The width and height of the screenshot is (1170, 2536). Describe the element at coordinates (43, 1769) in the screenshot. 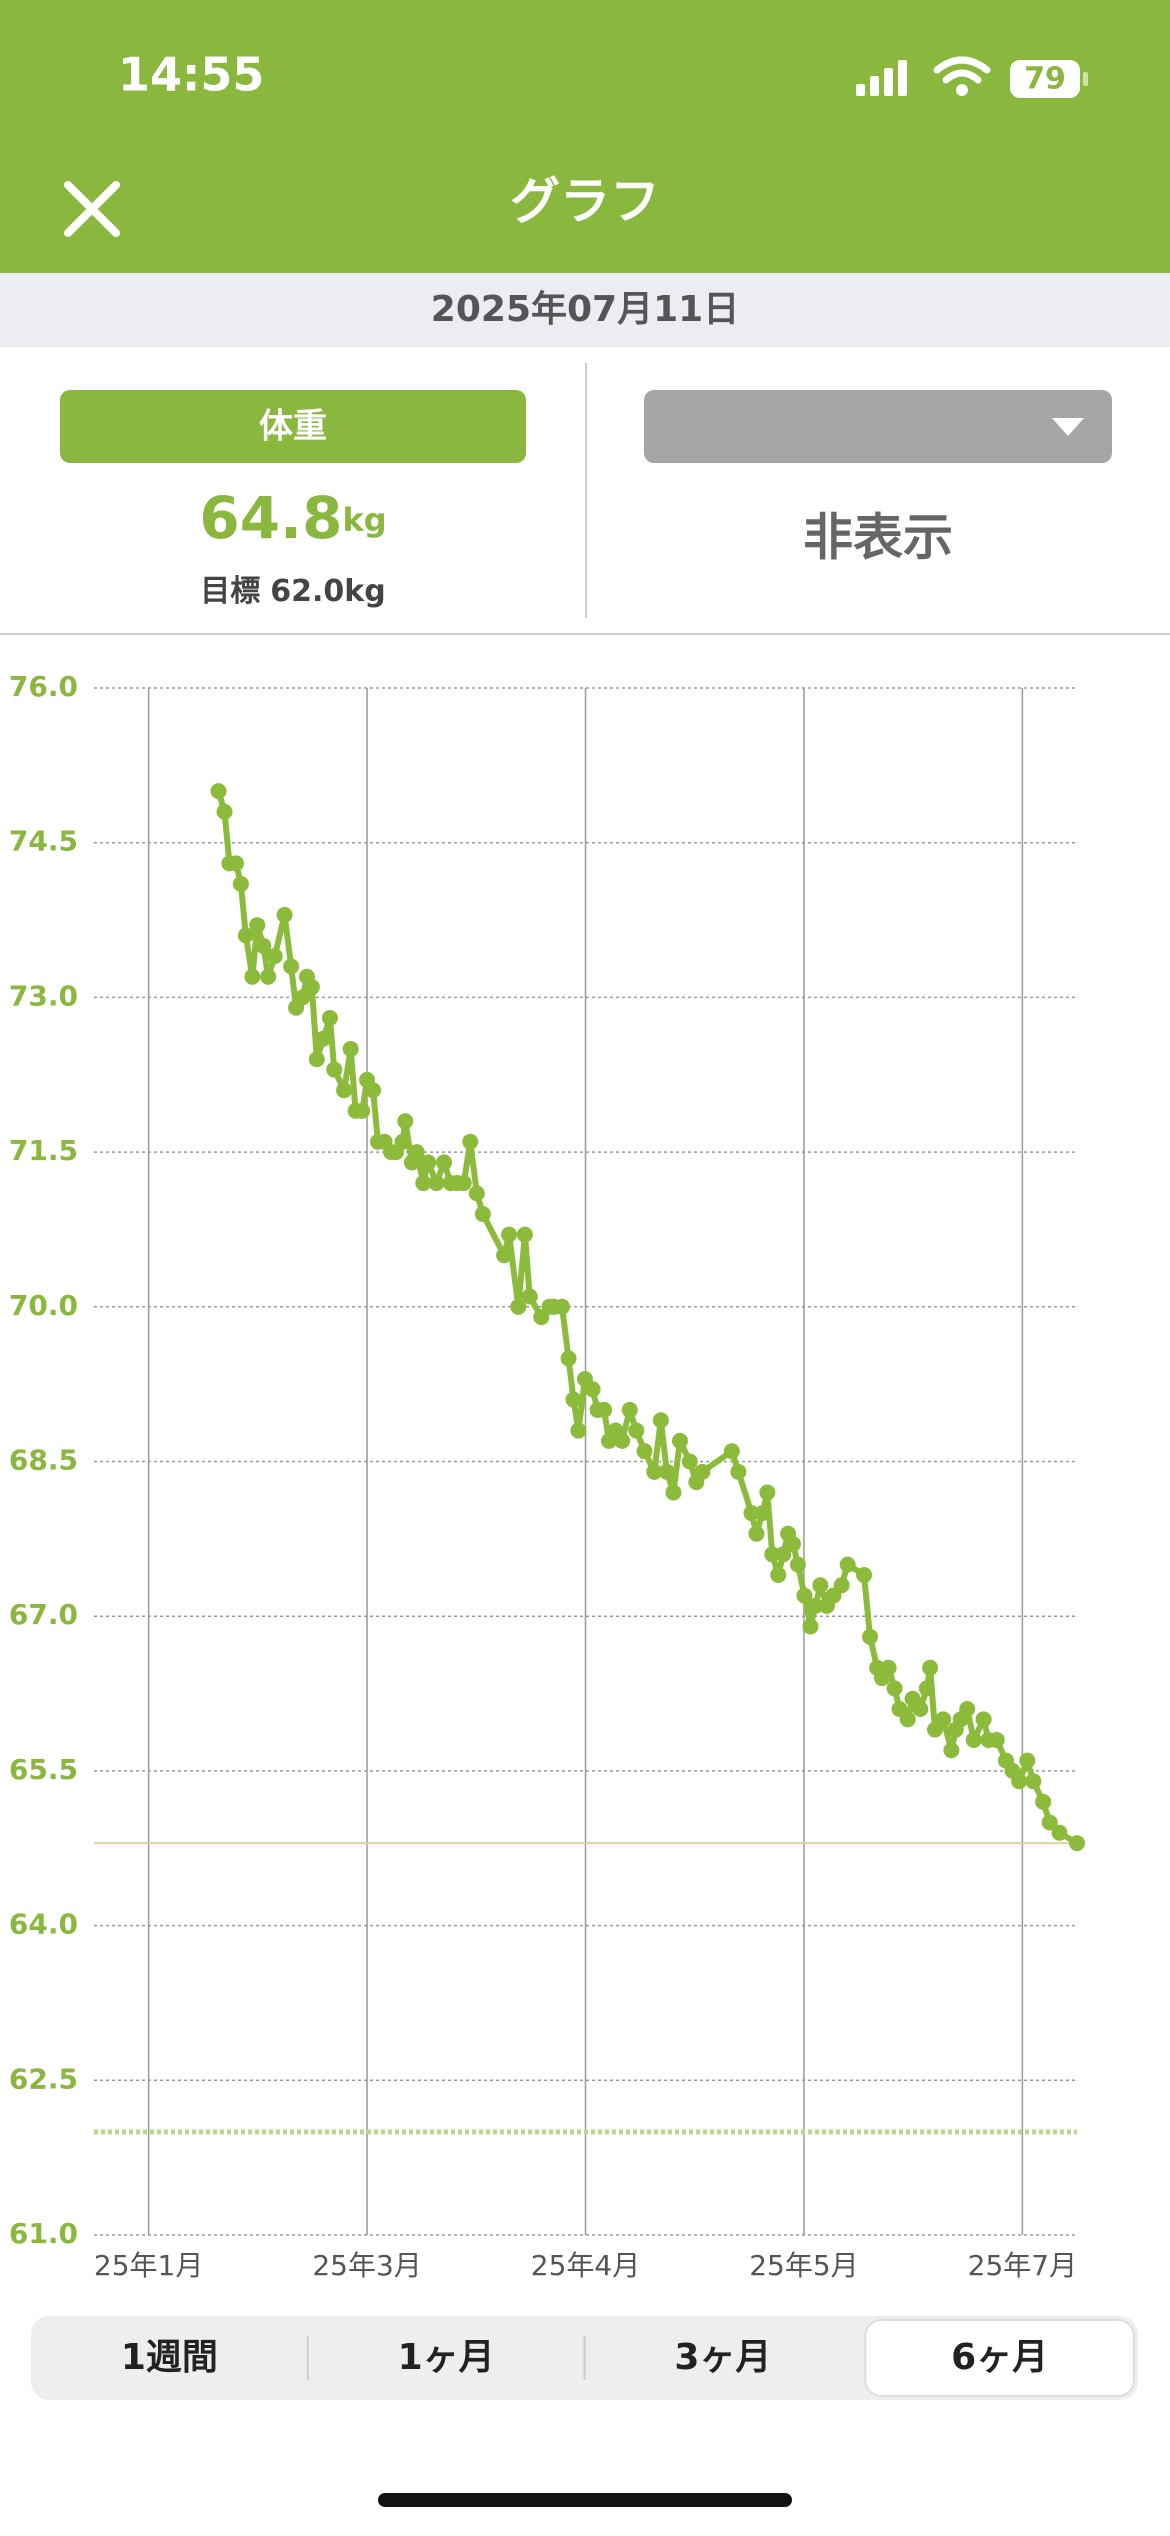

I see `y-tick-label: 65.5` at that location.